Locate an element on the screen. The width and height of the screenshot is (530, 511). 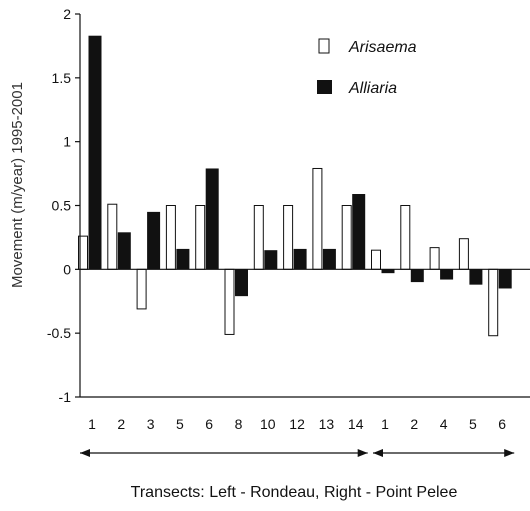
legend-label-arisaema: Arisaema is located at coordinates (382, 47).